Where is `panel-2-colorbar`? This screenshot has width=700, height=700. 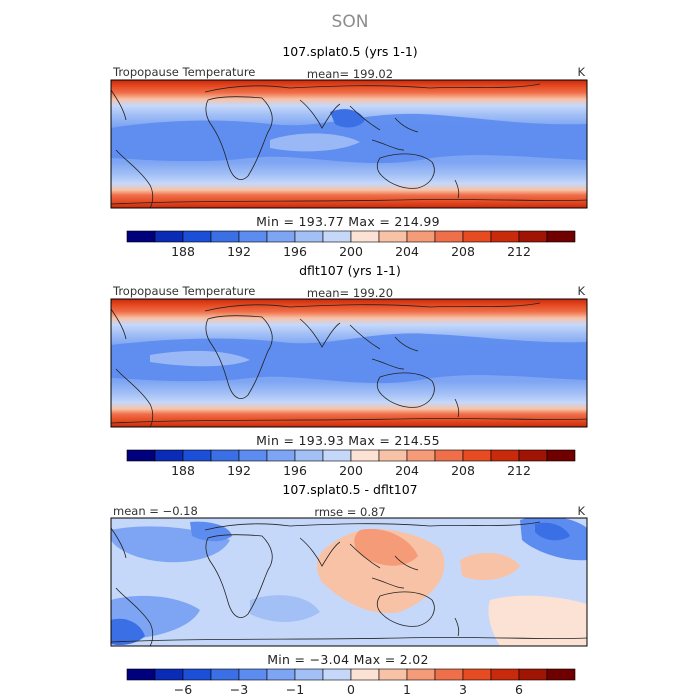 panel-2-colorbar is located at coordinates (351, 455).